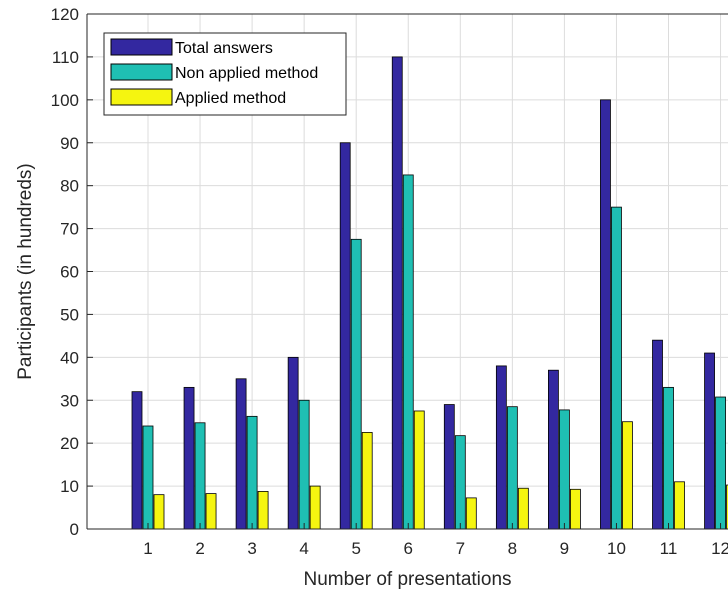  Describe the element at coordinates (69, 357) in the screenshot. I see `y-tick-label: 40` at that location.